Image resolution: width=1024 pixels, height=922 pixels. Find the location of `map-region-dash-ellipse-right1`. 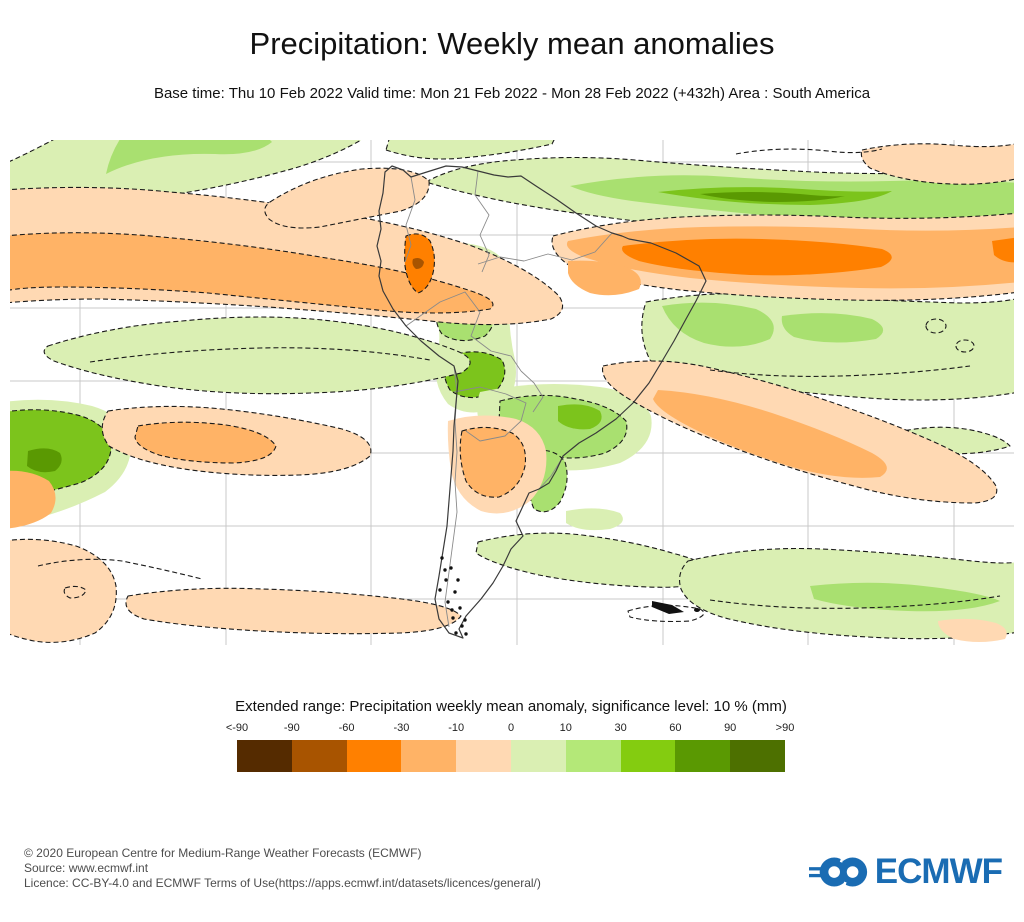

map-region-dash-ellipse-right1 is located at coordinates (936, 326).